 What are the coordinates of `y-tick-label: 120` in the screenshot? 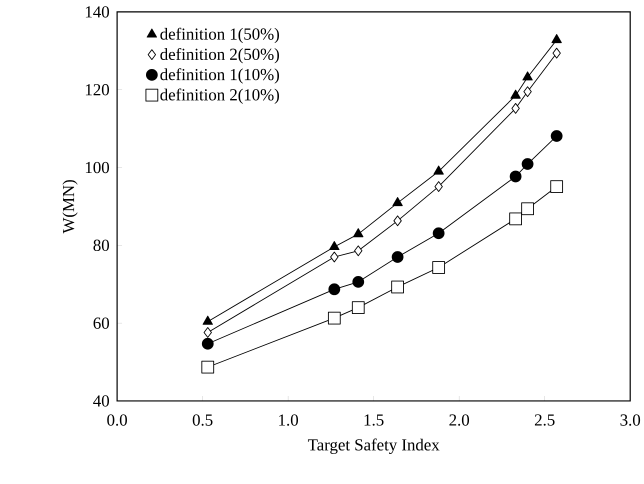 It's located at (98, 90).